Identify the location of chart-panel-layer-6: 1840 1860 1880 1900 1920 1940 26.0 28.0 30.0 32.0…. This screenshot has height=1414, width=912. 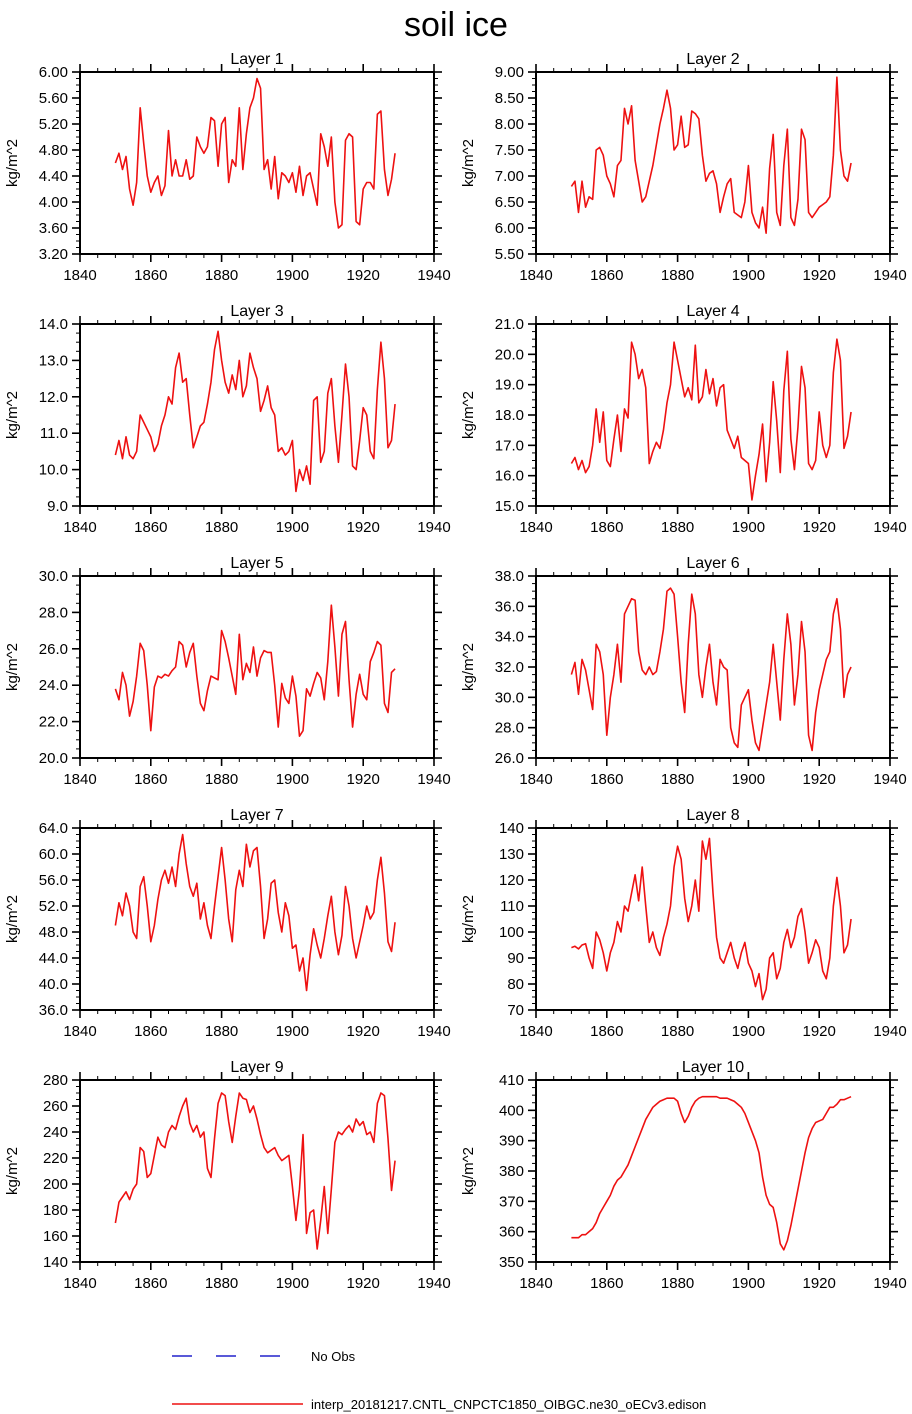
(684, 678).